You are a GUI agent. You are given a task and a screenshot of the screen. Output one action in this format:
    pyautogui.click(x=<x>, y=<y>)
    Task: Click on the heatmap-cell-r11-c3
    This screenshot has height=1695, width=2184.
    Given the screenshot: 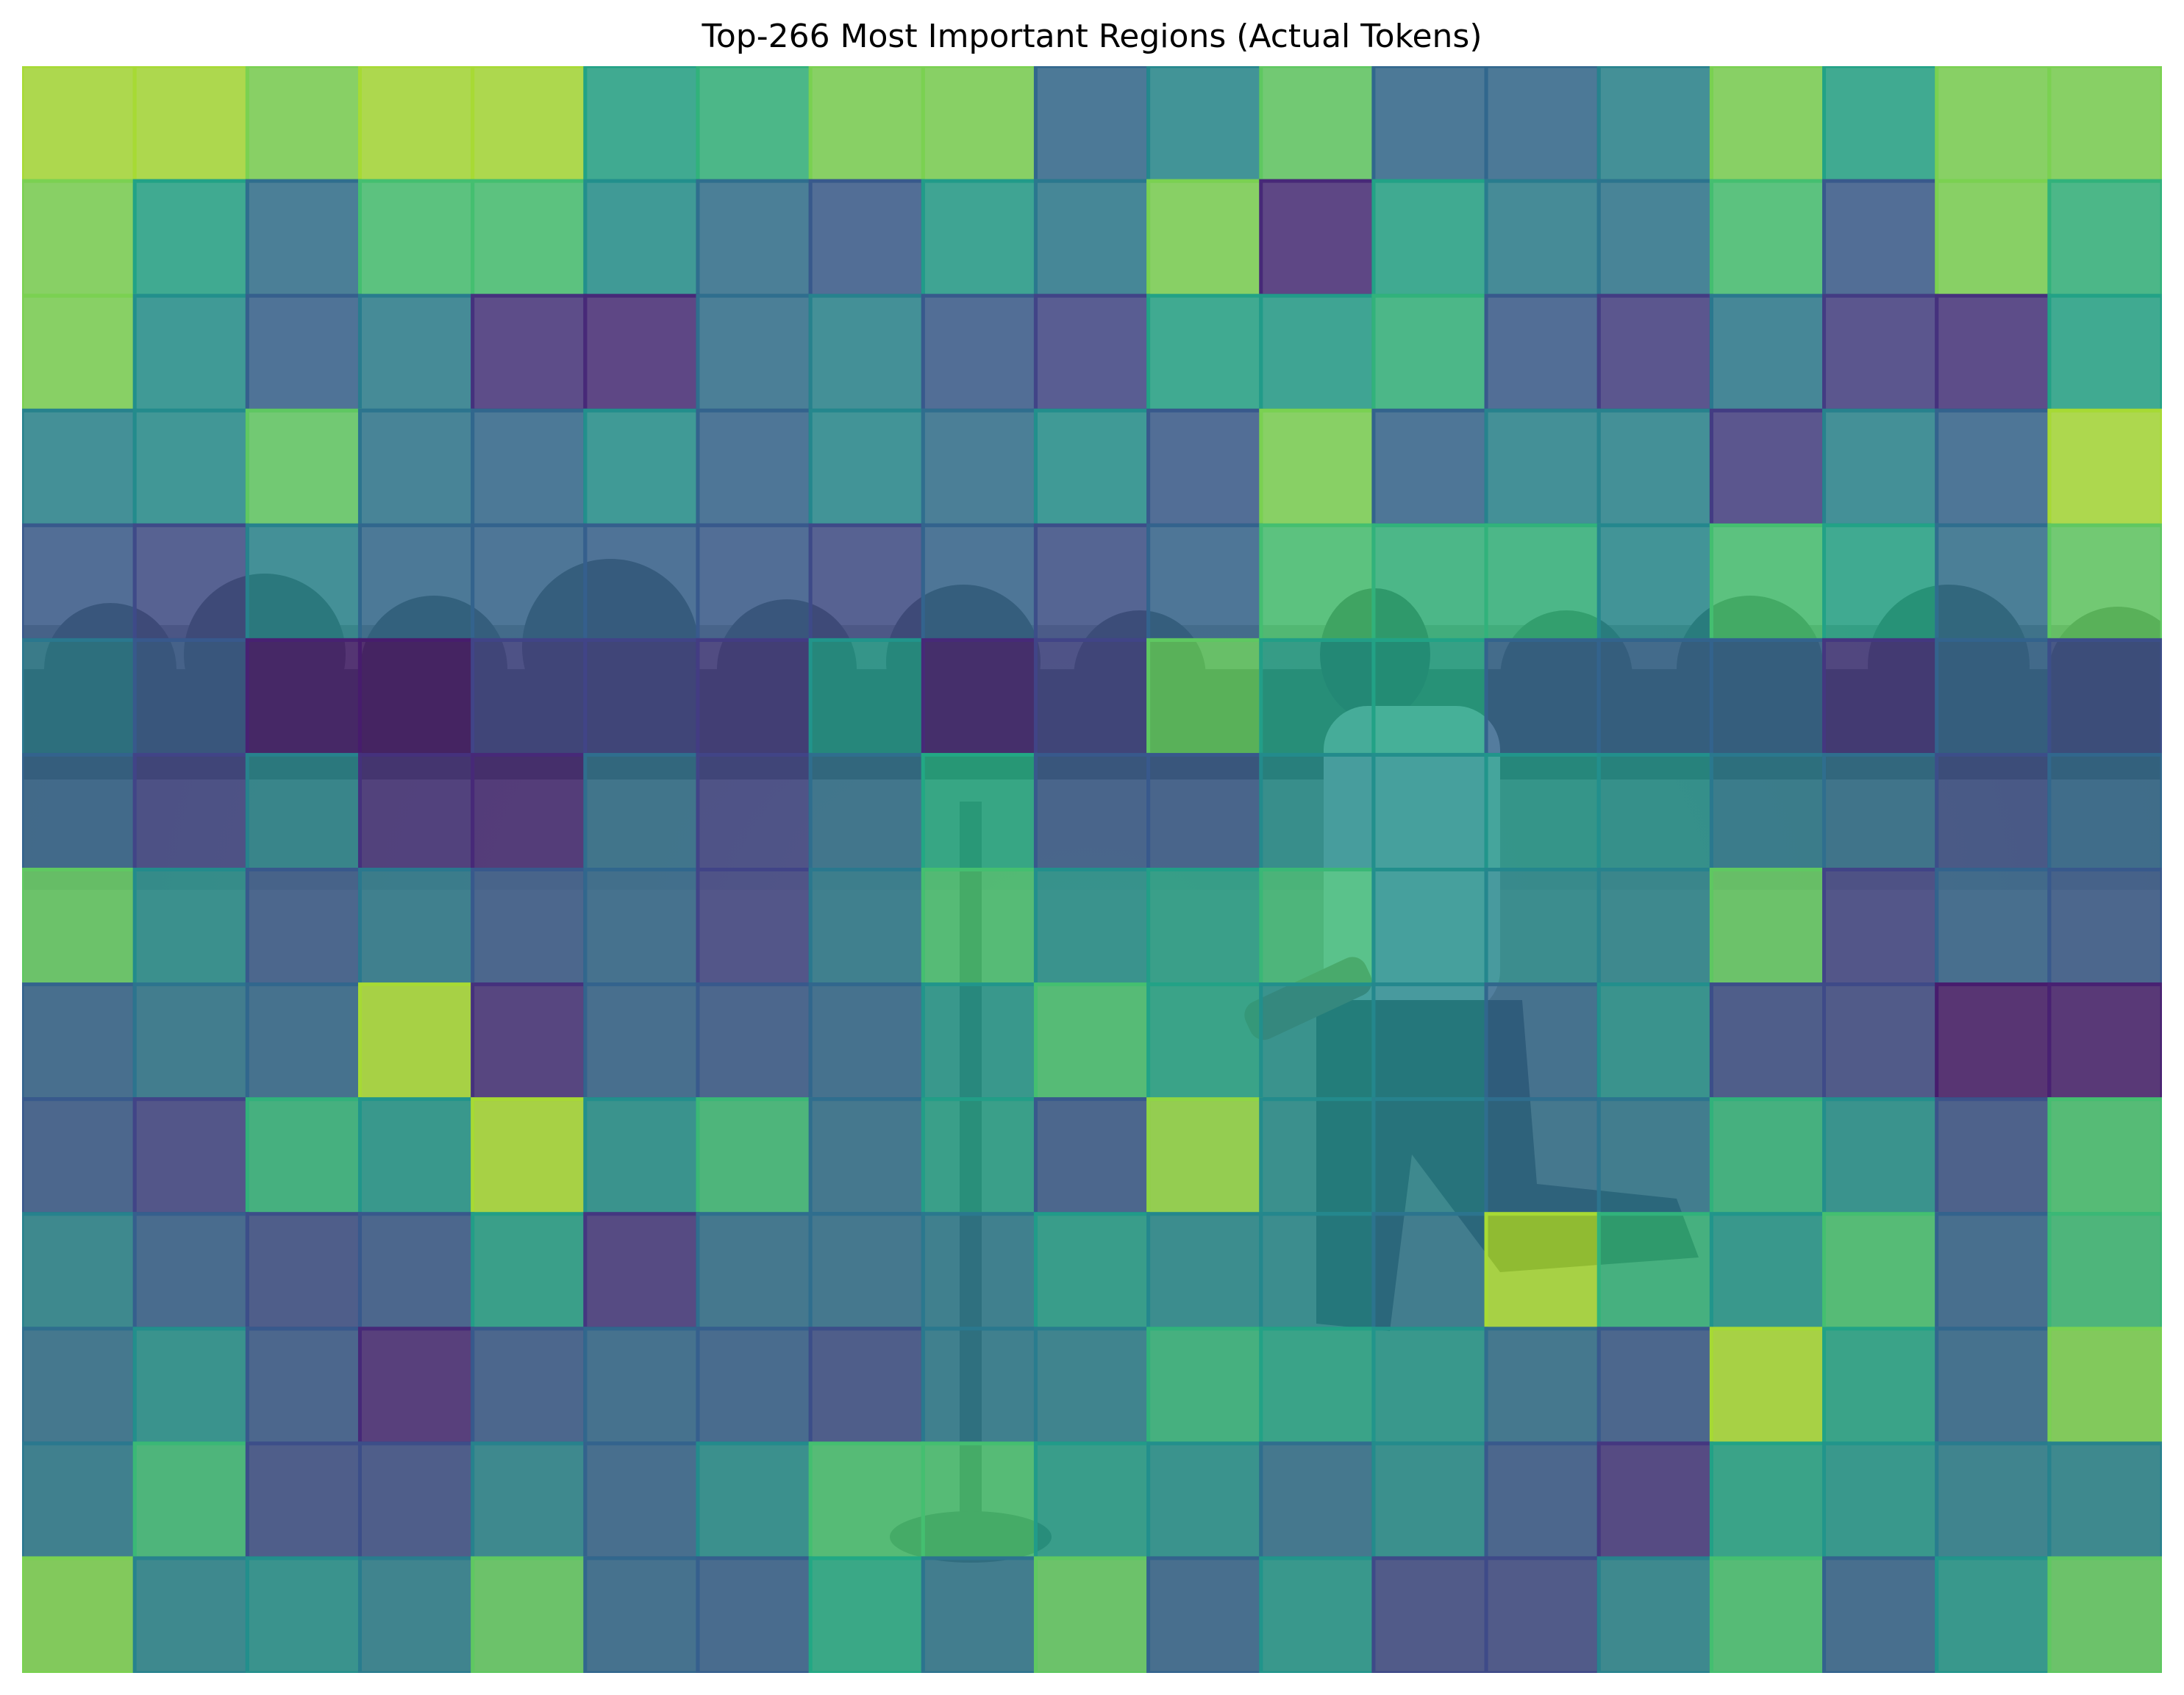 What is the action you would take?
    pyautogui.click(x=416, y=1386)
    